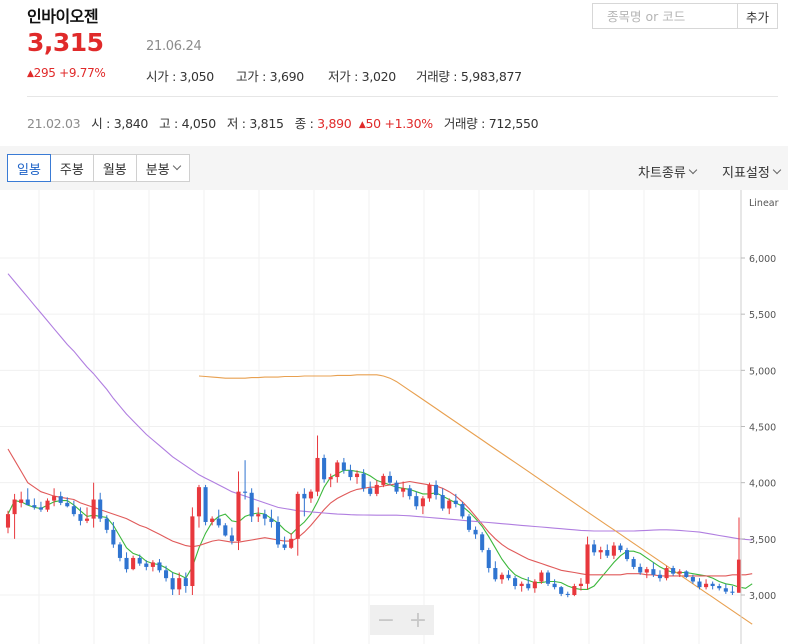 This screenshot has width=788, height=644. What do you see at coordinates (29, 168) in the screenshot?
I see `tab-daily: 일봉` at bounding box center [29, 168].